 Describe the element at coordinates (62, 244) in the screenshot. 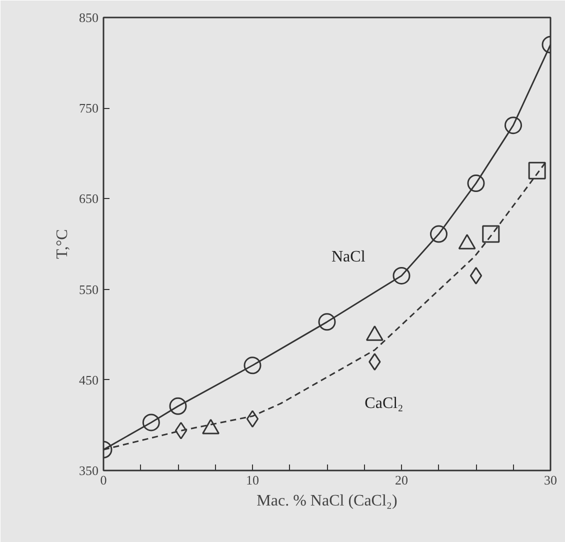

I see `y-axis-title: T,°C` at that location.